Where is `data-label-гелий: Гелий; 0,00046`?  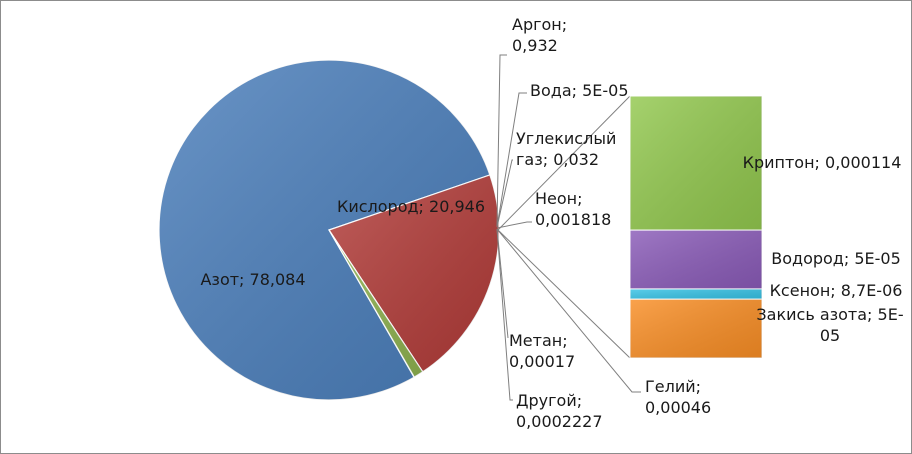 data-label-гелий: Гелий; 0,00046 is located at coordinates (678, 397).